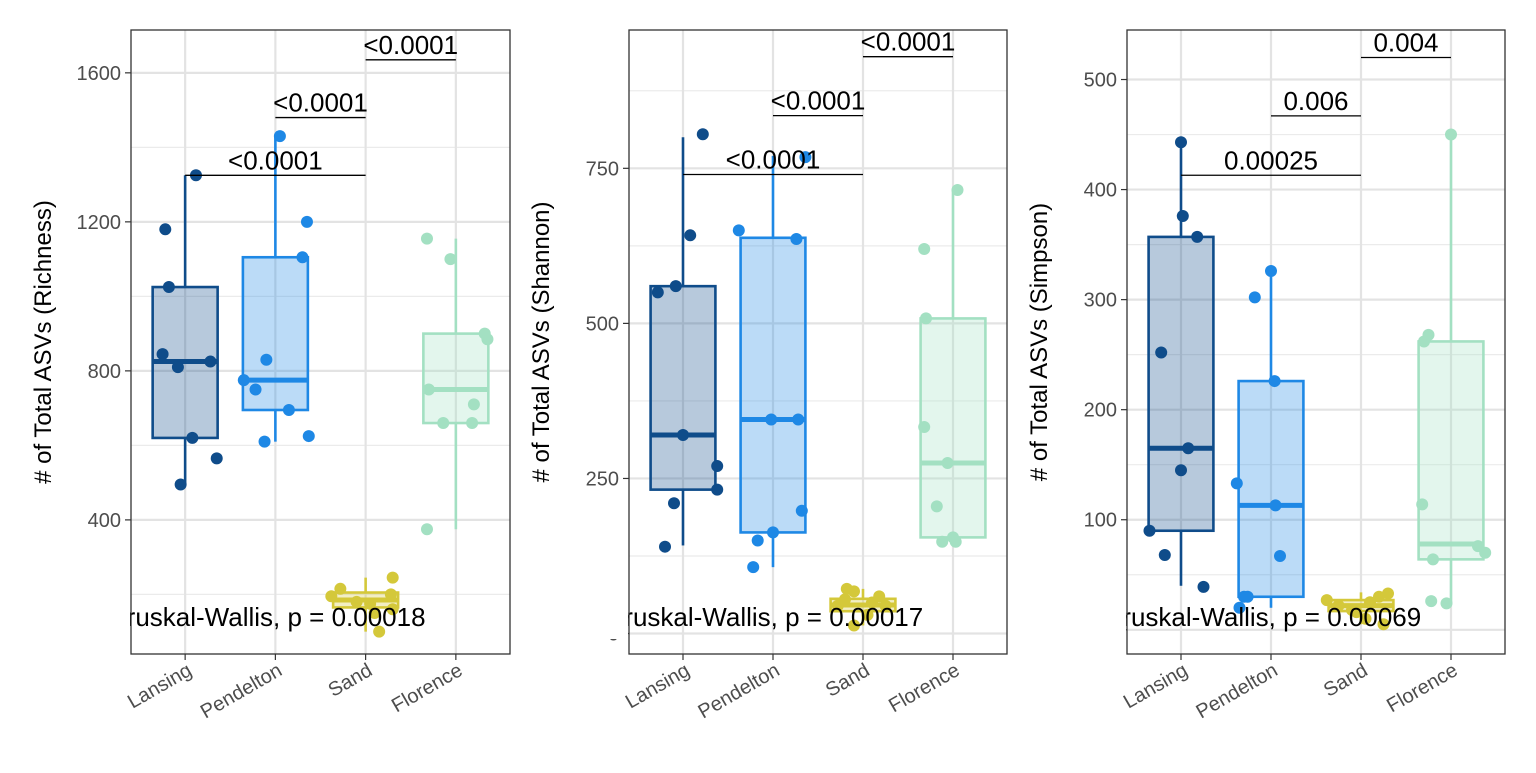 The height and width of the screenshot is (773, 1536). What do you see at coordinates (738, 691) in the screenshot?
I see `x-tick-label-pendelton: Pendelton` at bounding box center [738, 691].